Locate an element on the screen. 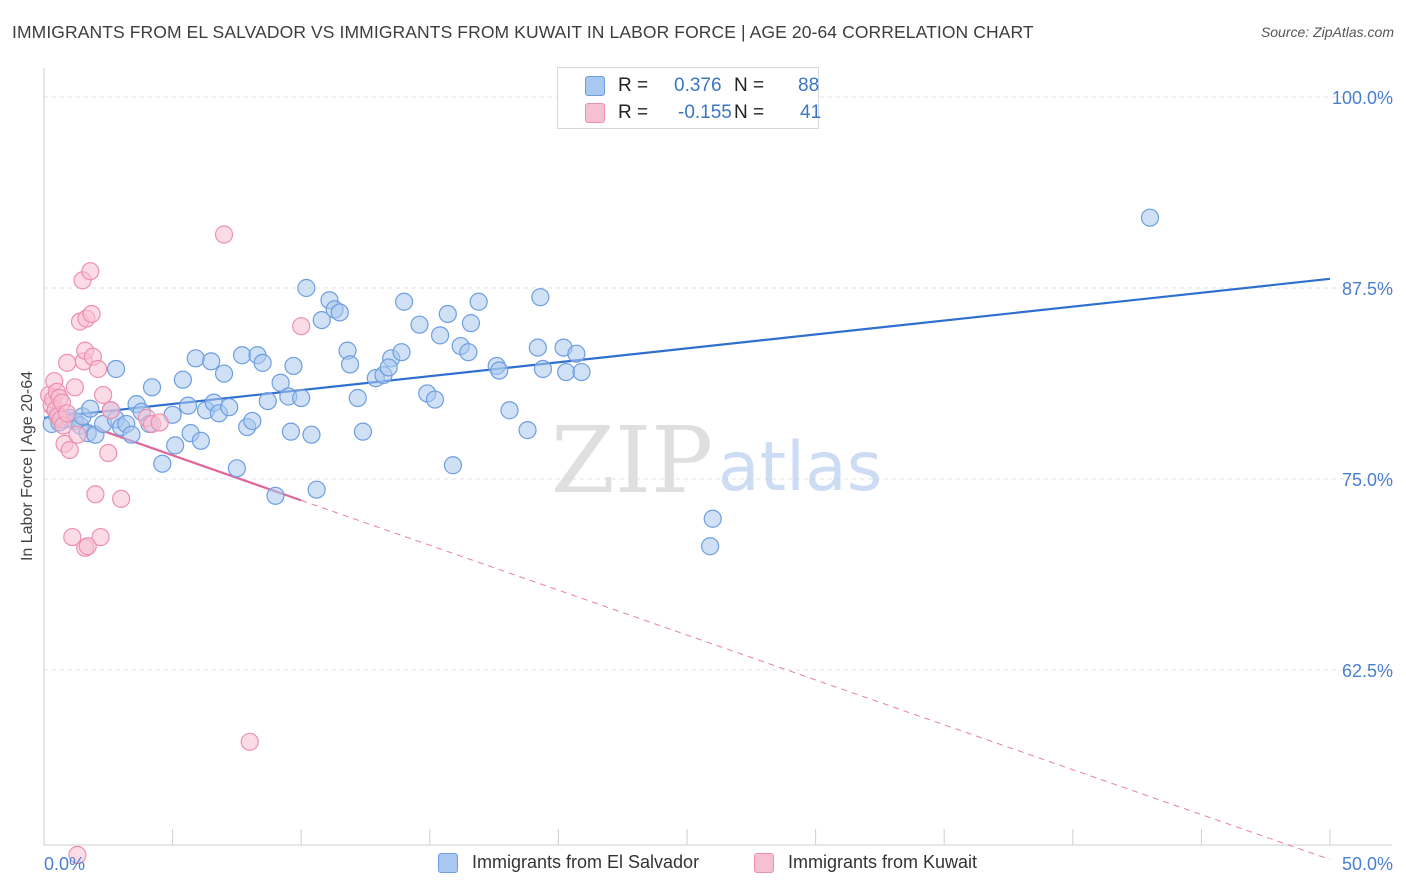 This screenshot has height=892, width=1406. n-value: 41 is located at coordinates (811, 112).